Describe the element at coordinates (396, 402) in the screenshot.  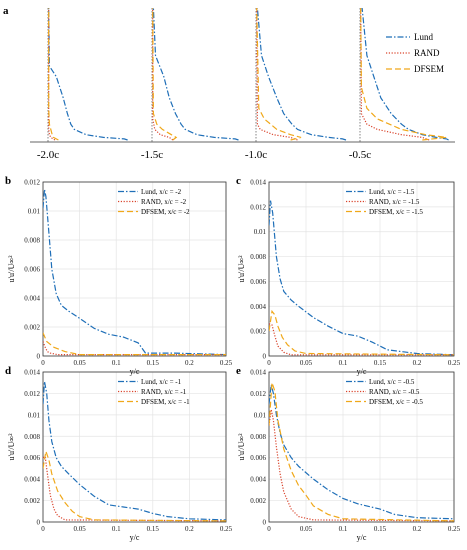
I see `legend-label: DFSEM, x/c = -0.5` at that location.